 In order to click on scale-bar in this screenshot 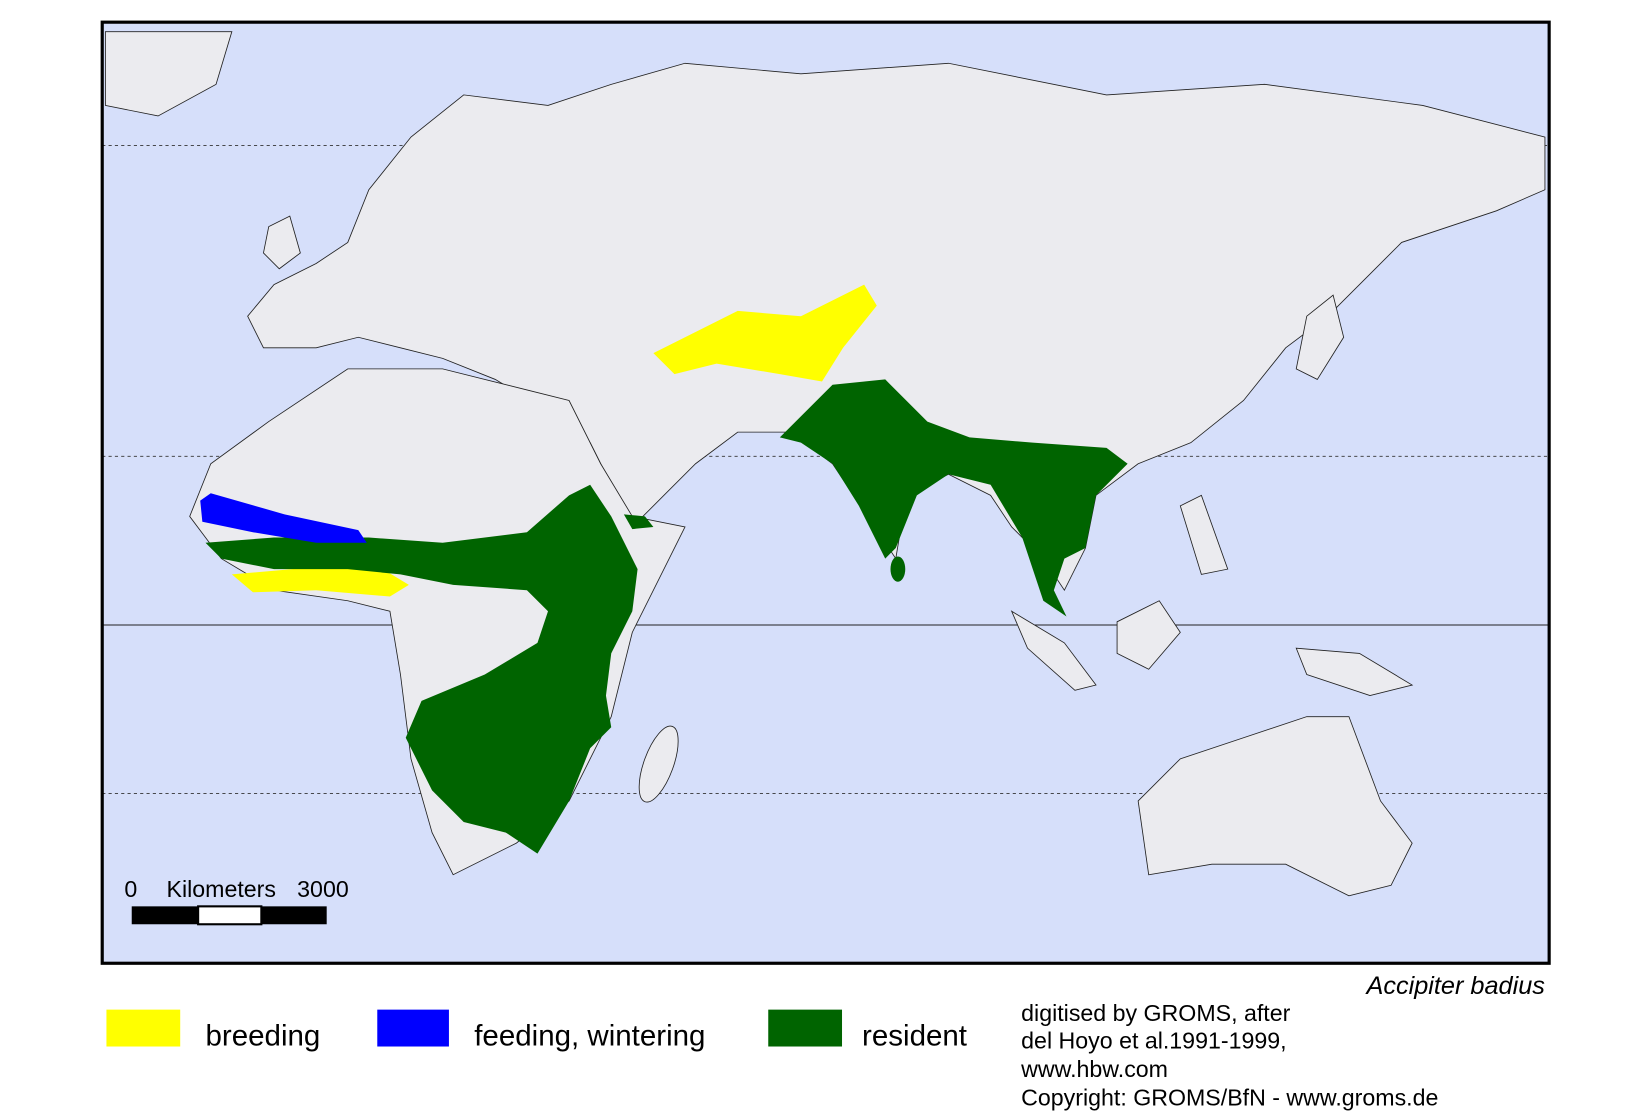, I will do `click(229, 915)`.